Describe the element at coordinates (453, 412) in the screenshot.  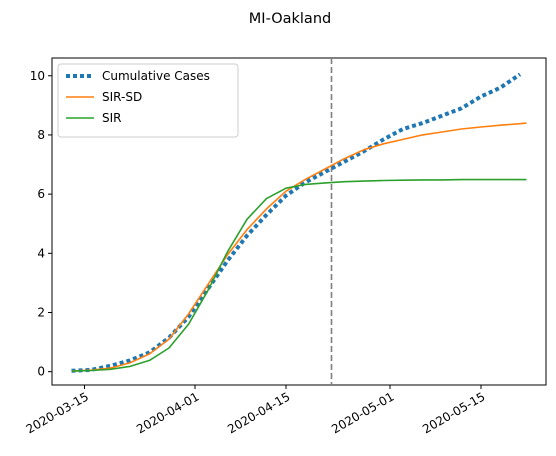
I see `x-tick-label: 2020-05-15` at that location.